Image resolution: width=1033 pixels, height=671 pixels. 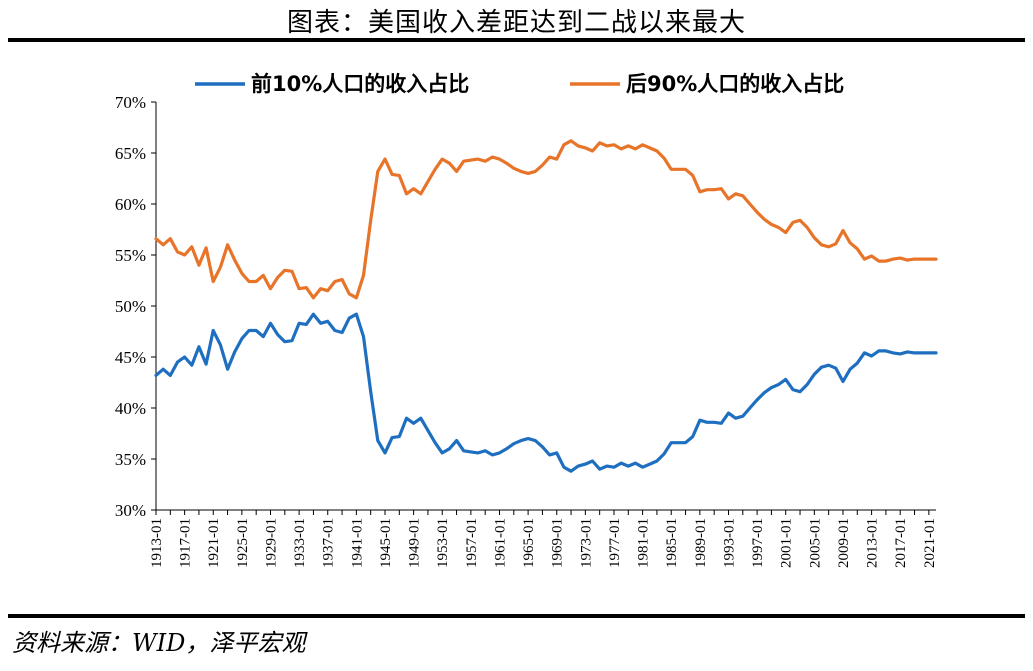 What do you see at coordinates (271, 543) in the screenshot?
I see `x-tick-label: 1929-01` at bounding box center [271, 543].